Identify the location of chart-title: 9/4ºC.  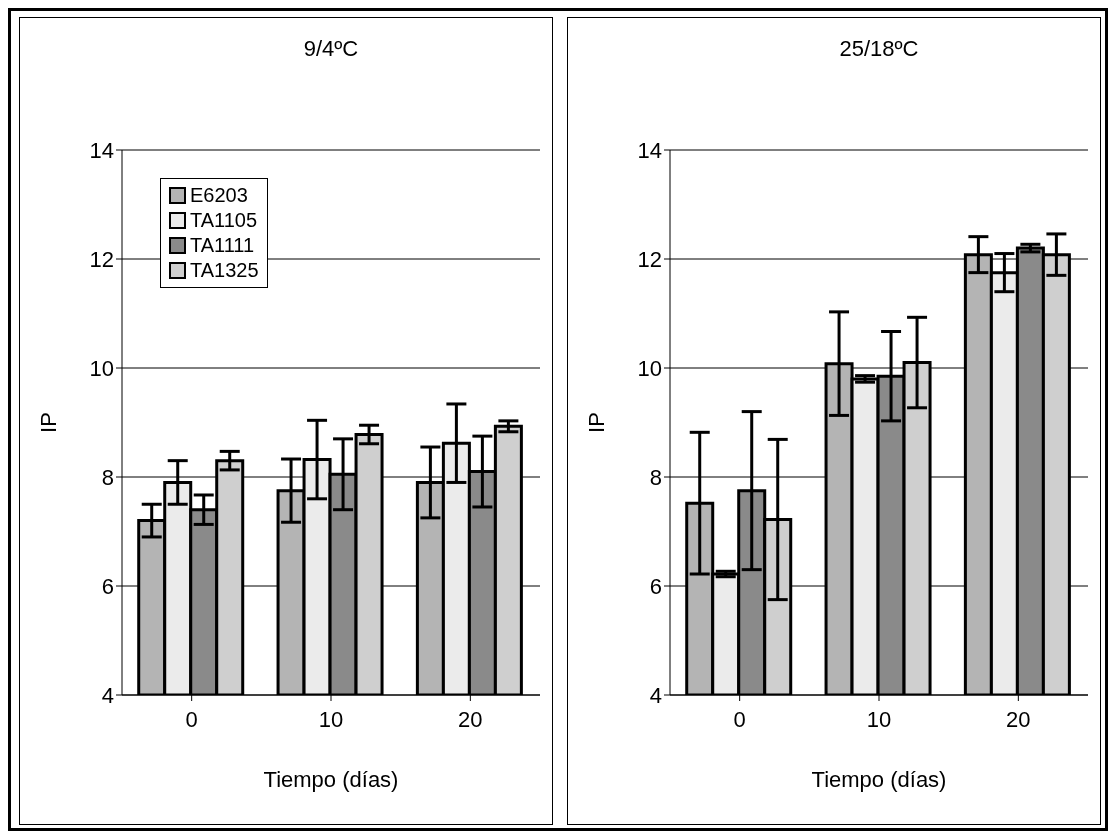
(331, 49).